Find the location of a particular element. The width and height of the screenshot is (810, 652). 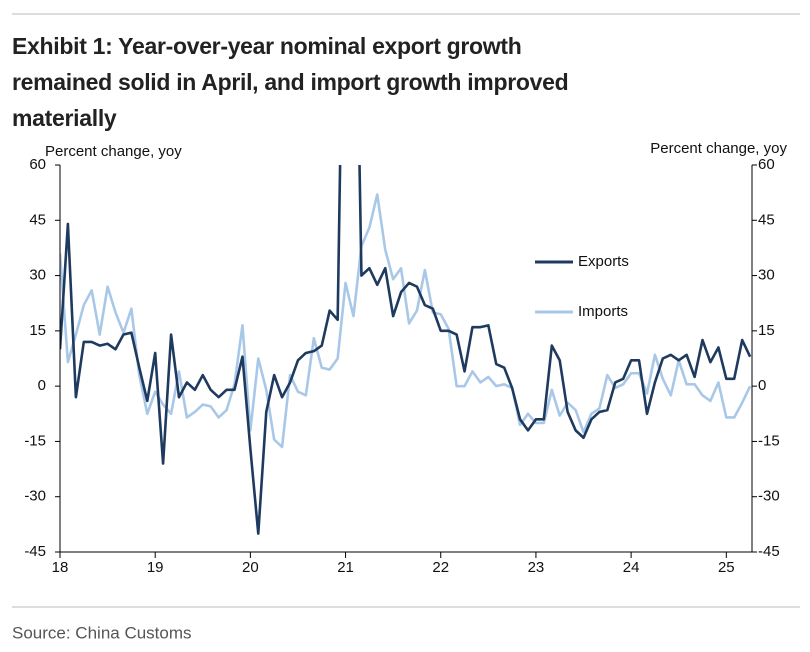

y2-tick-label: 30 is located at coordinates (766, 275).